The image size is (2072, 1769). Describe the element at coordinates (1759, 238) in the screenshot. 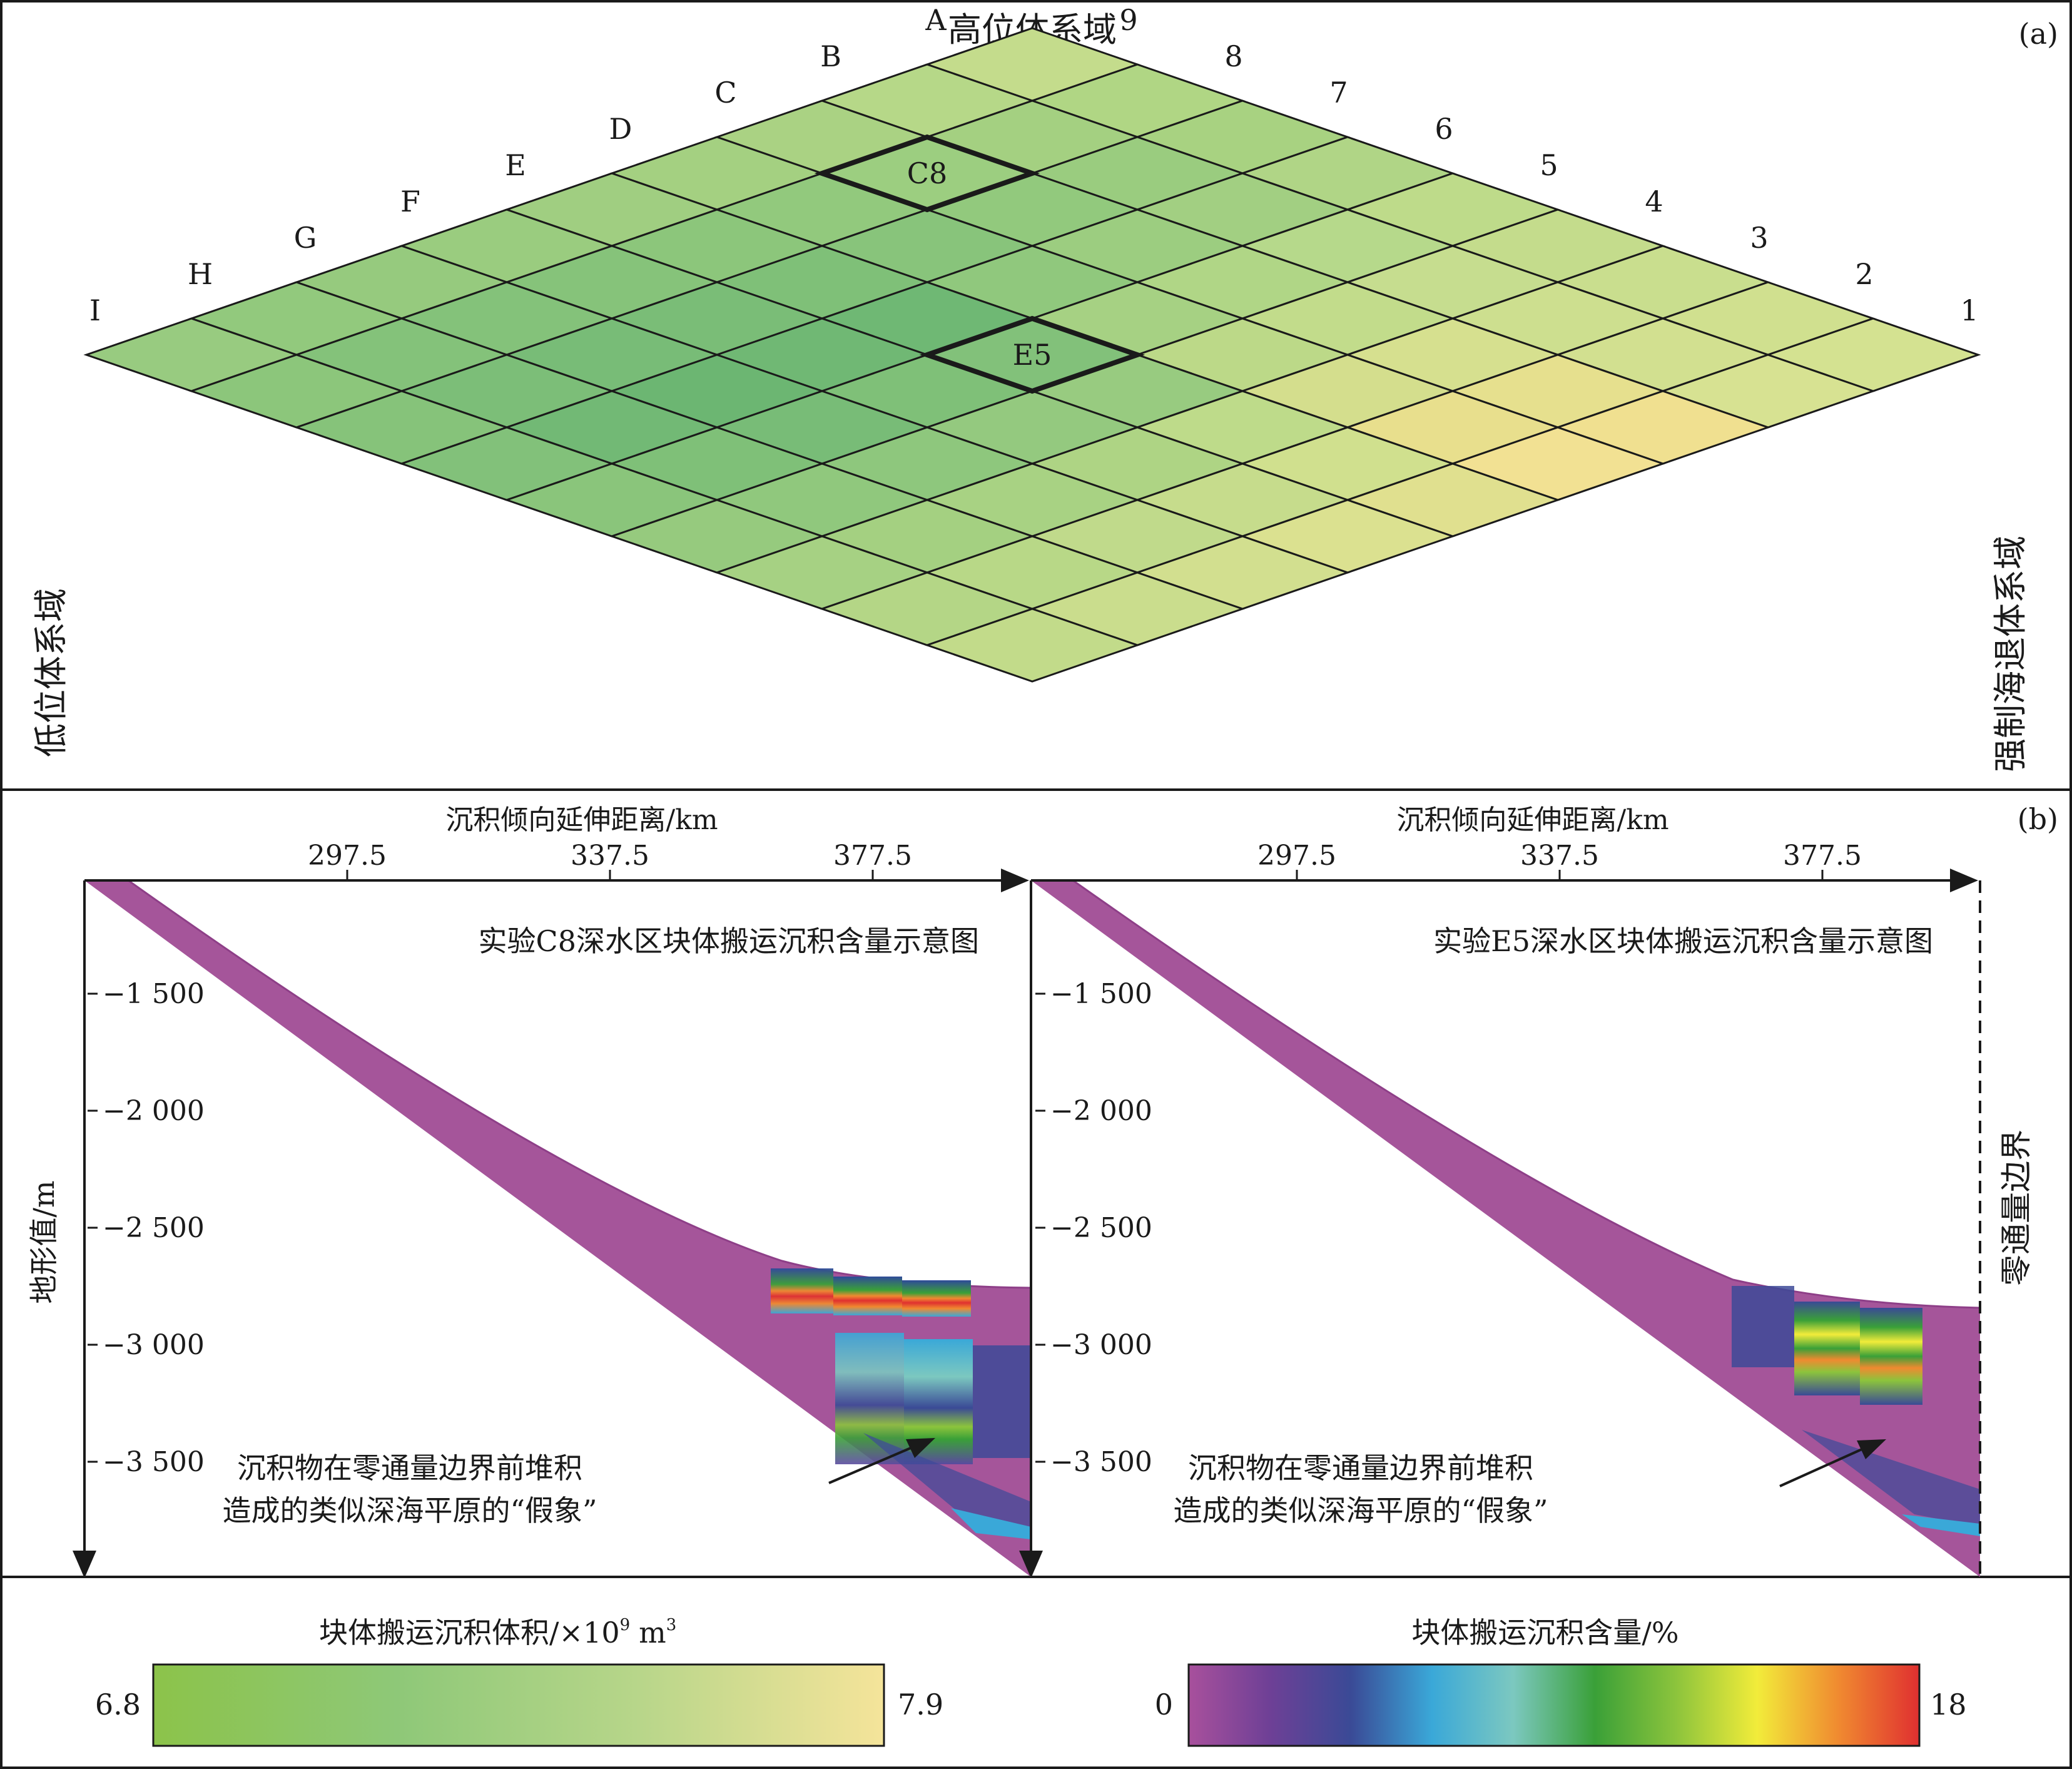

I see `column-number-3: 3` at that location.